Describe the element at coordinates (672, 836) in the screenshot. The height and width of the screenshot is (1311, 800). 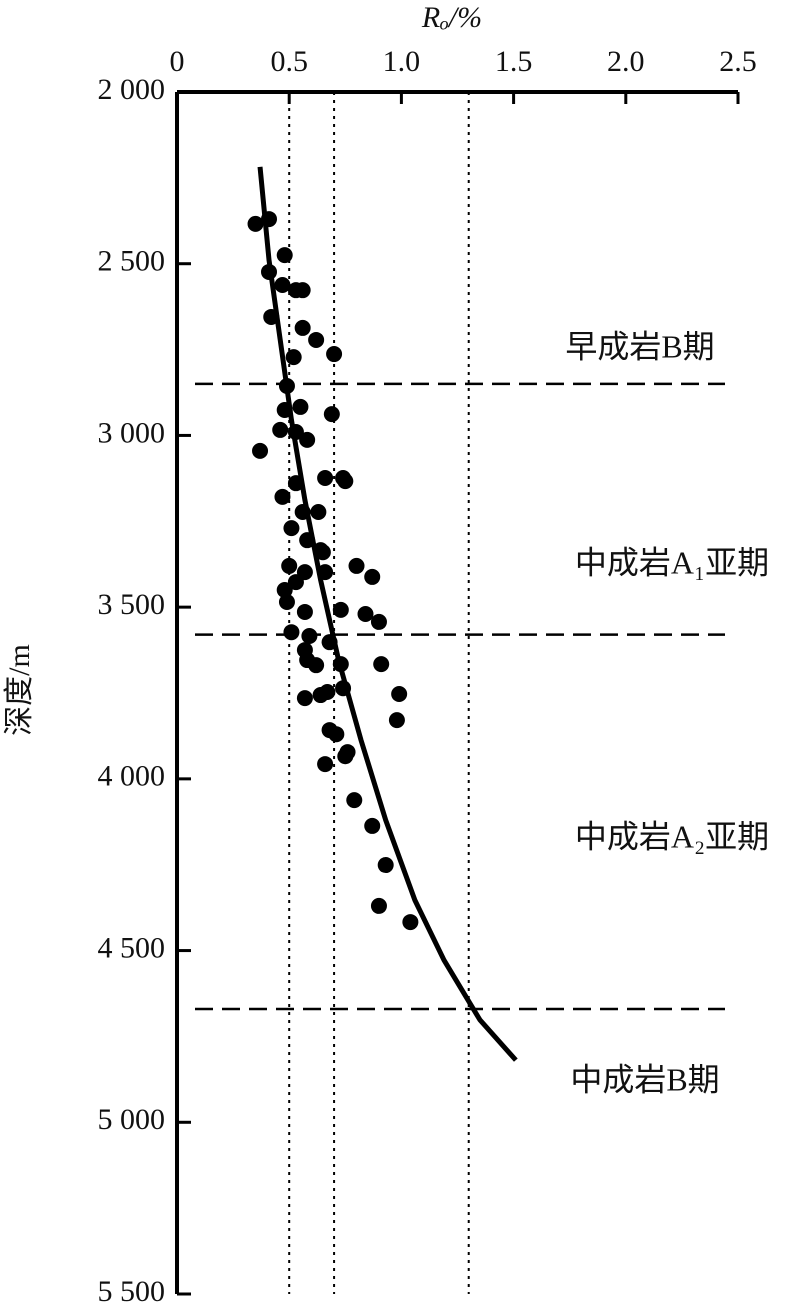
I see `annotation: 中成岩A₂亚期` at that location.